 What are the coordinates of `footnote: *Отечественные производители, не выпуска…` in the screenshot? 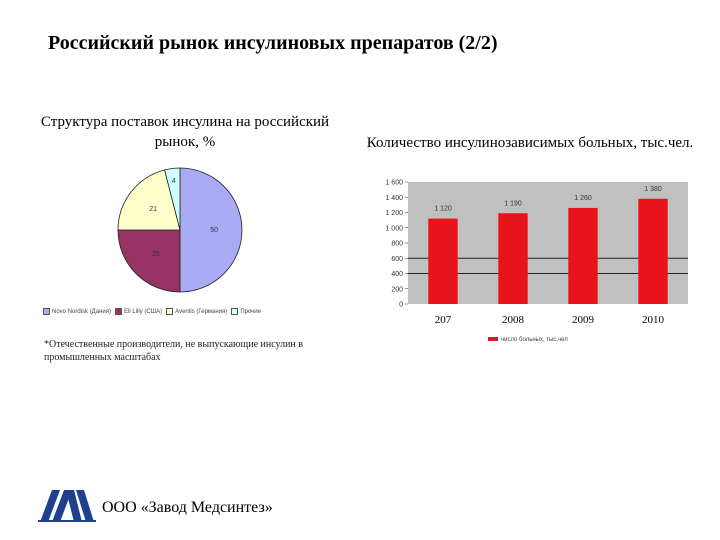 It's located at (173, 351).